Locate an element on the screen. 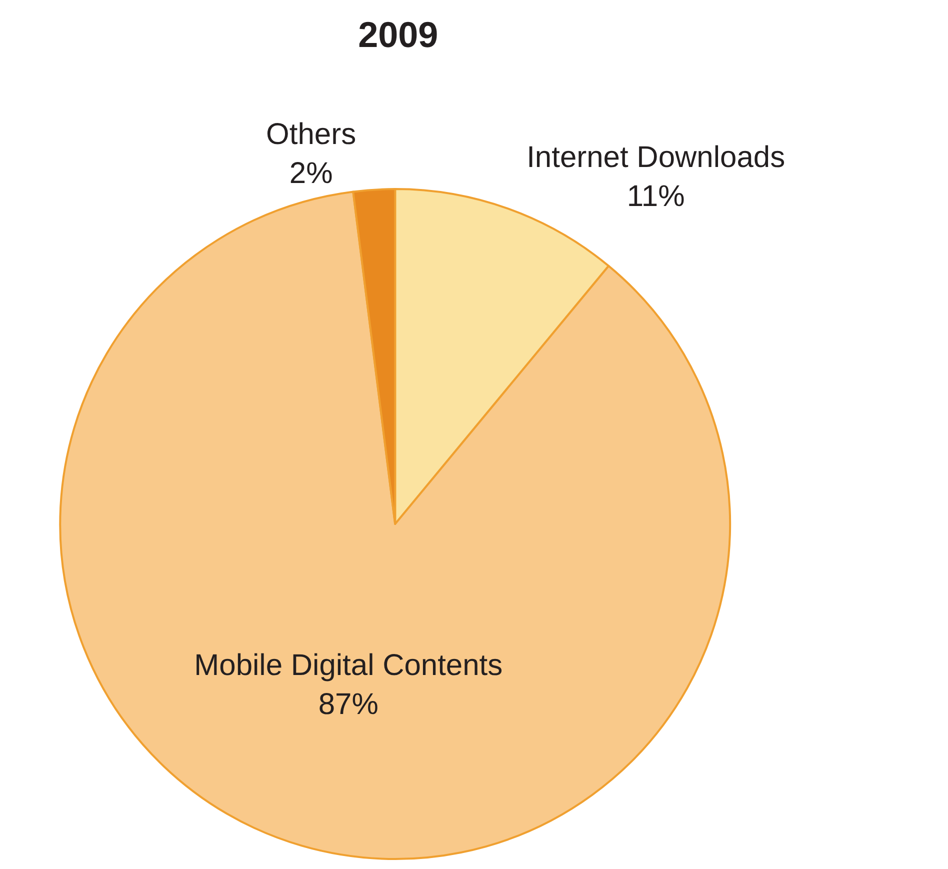 The image size is (948, 869). slice-label: Mobile Digital Contents is located at coordinates (348, 665).